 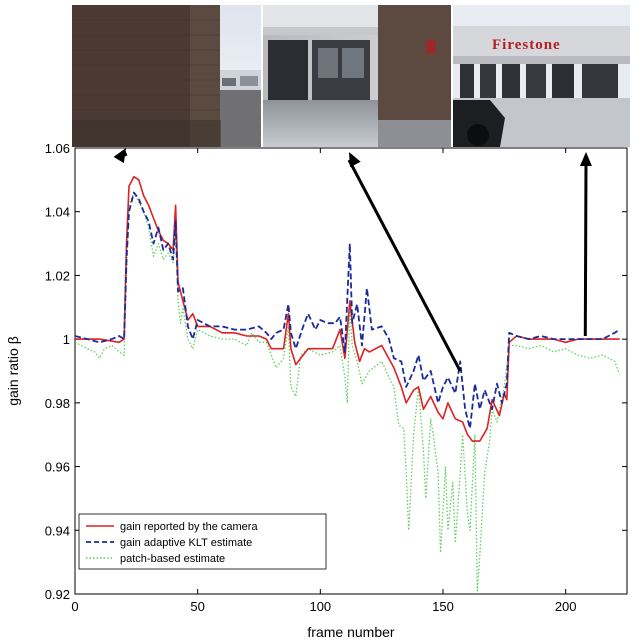 What do you see at coordinates (57, 403) in the screenshot?
I see `y-tick-label: 0.98` at bounding box center [57, 403].